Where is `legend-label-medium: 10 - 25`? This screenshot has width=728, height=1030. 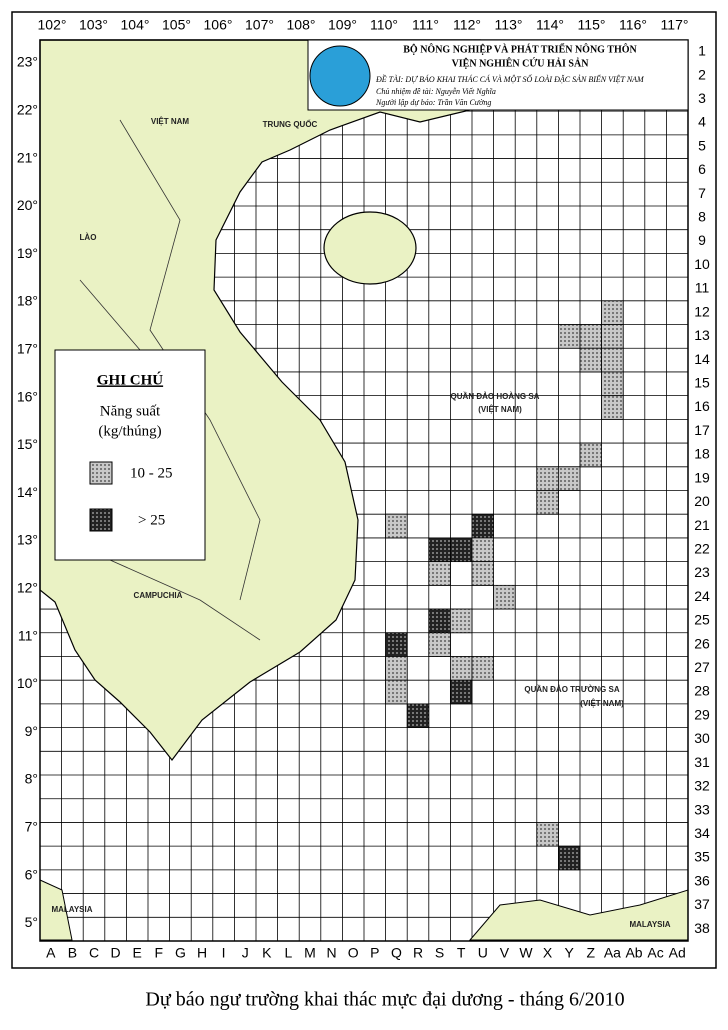
legend-label-medium: 10 - 25 is located at coordinates (151, 473).